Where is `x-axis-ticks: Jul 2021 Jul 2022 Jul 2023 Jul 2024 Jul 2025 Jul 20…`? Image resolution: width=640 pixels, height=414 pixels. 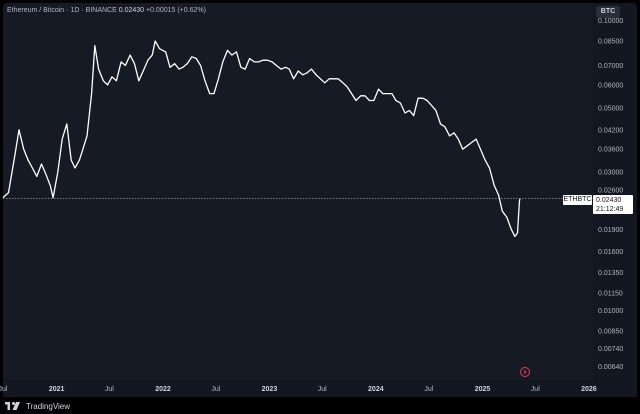 x-axis-ticks: Jul 2021 Jul 2022 Jul 2023 Jul 2024 Jul 2025 Jul 20… is located at coordinates (298, 389).